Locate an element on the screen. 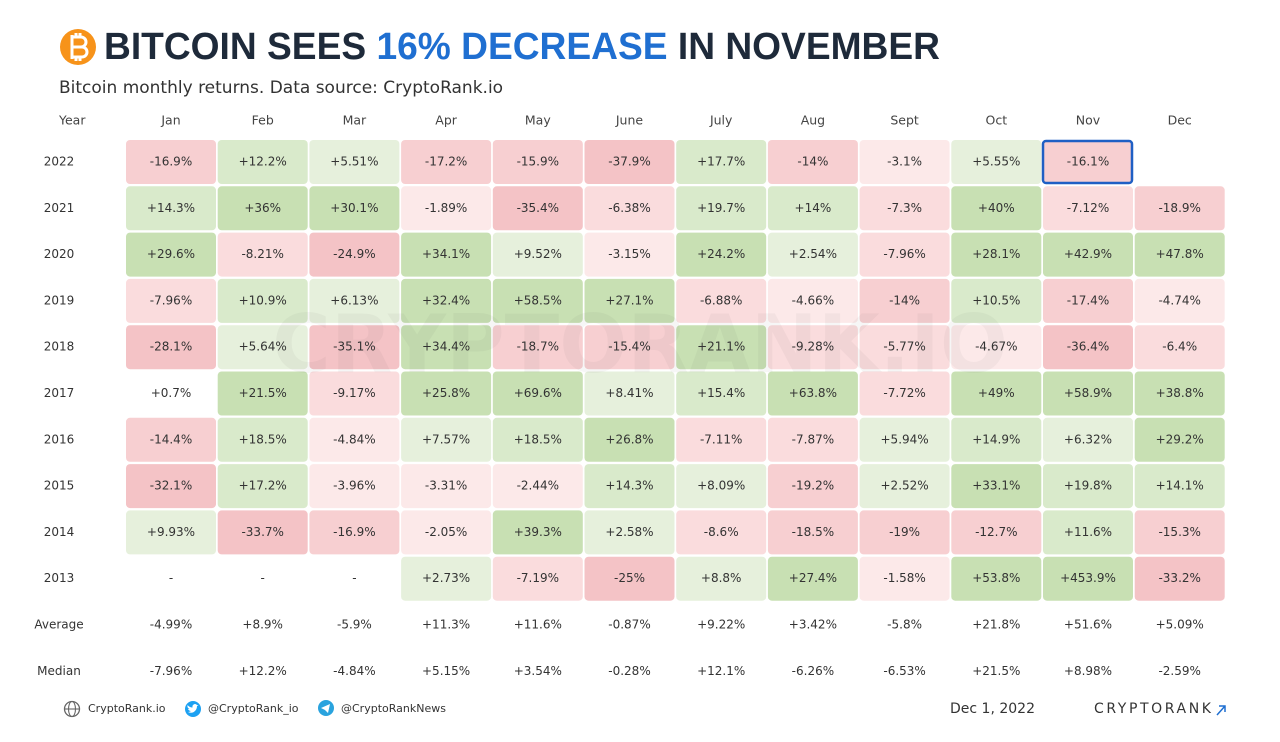  cell-highlight is located at coordinates (1087, 162).